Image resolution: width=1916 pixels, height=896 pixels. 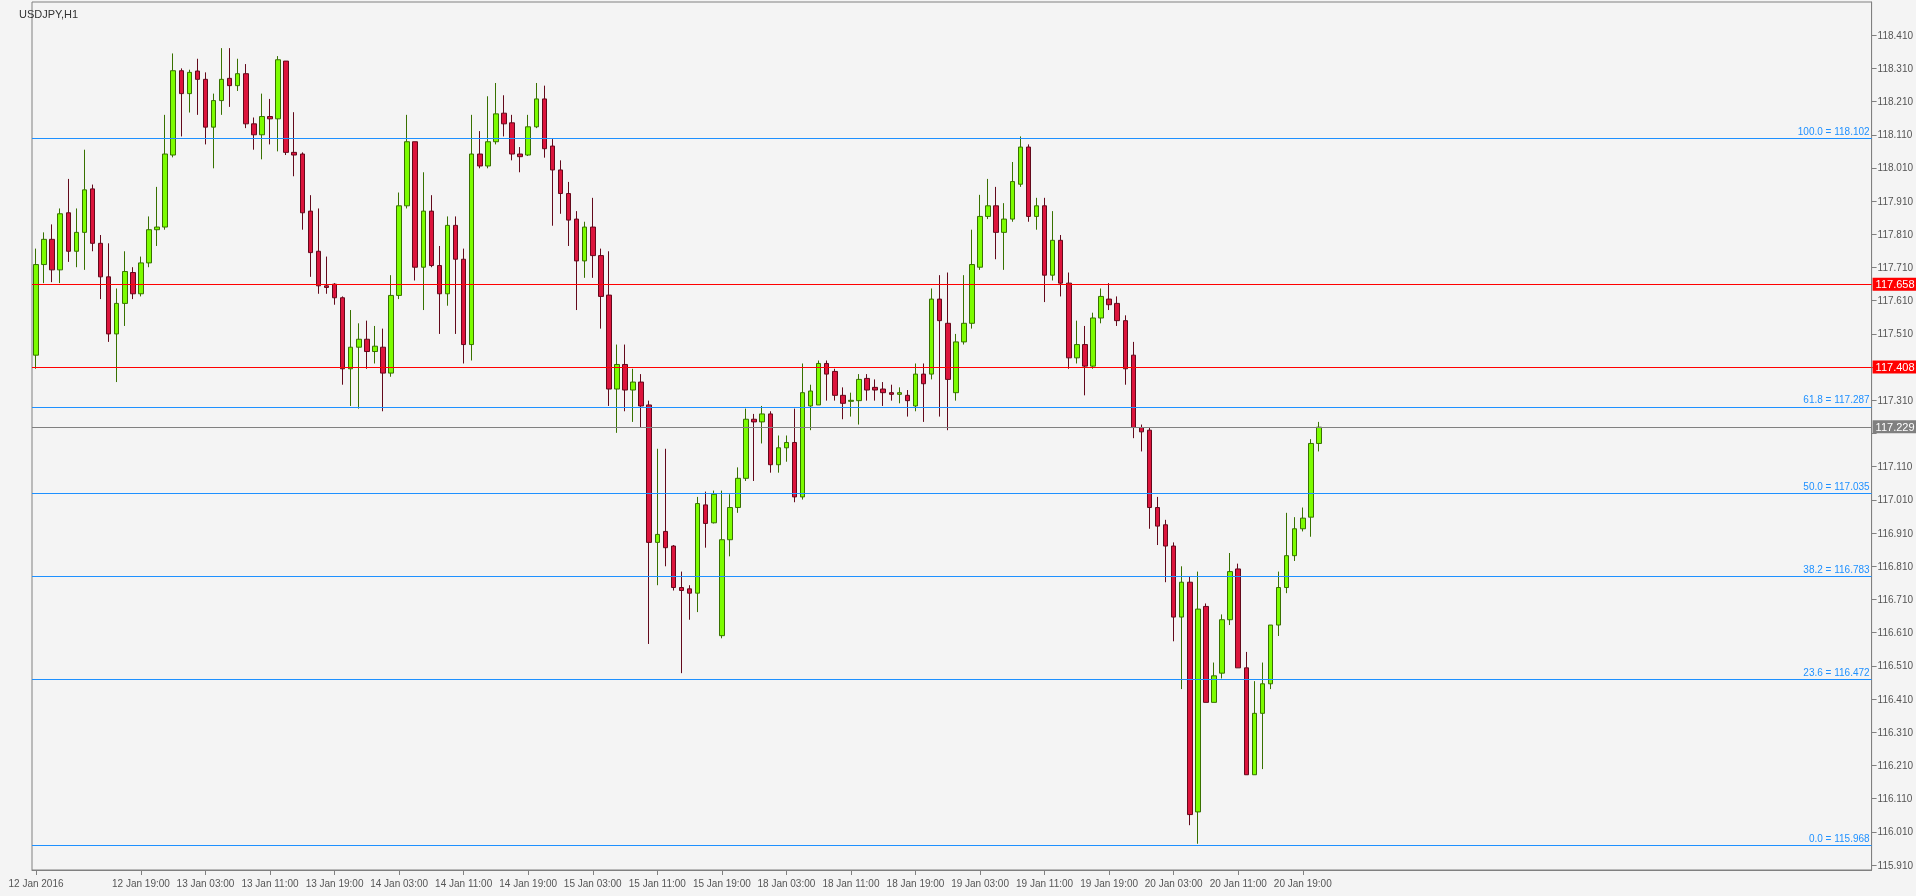 What do you see at coordinates (1895, 533) in the screenshot?
I see `y-tick-label: 116.910` at bounding box center [1895, 533].